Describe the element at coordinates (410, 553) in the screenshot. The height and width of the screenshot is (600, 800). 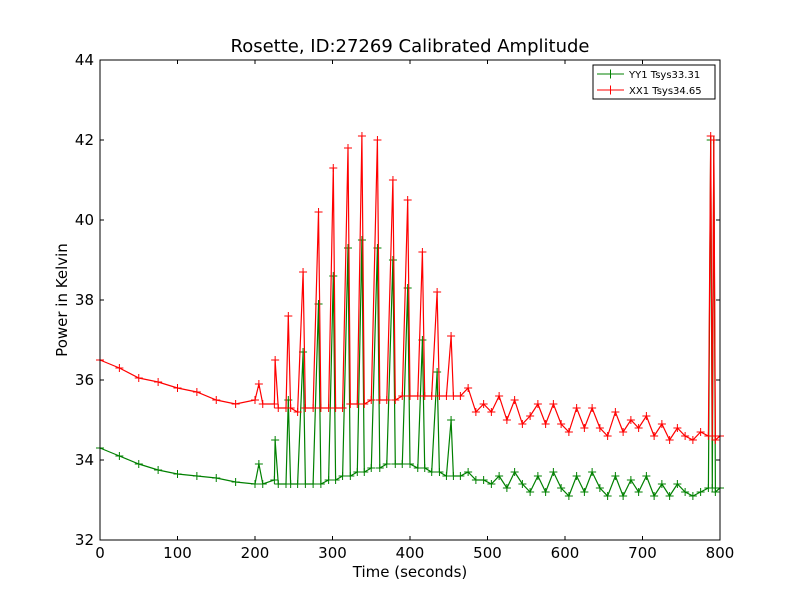
I see `x-tick-label: 400` at that location.